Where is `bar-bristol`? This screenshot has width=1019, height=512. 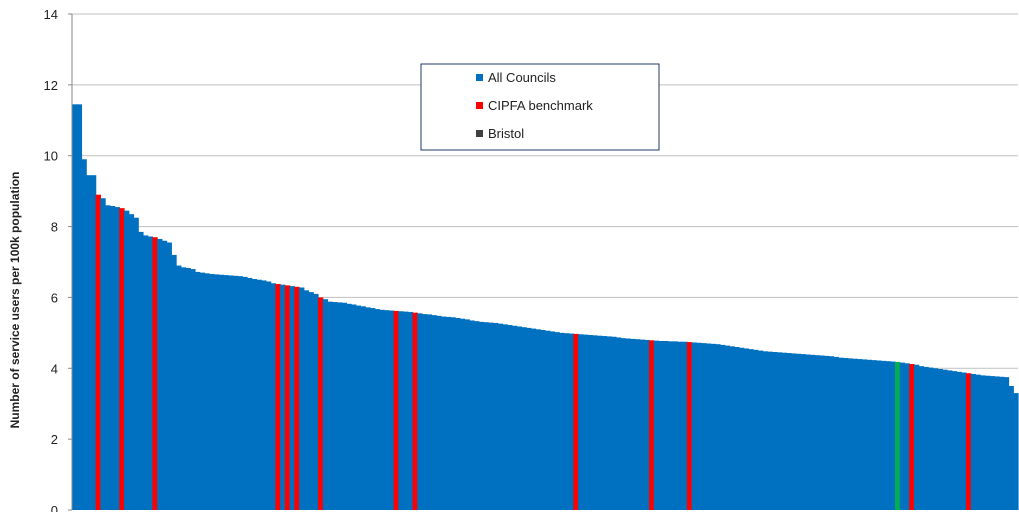 bar-bristol is located at coordinates (898, 435).